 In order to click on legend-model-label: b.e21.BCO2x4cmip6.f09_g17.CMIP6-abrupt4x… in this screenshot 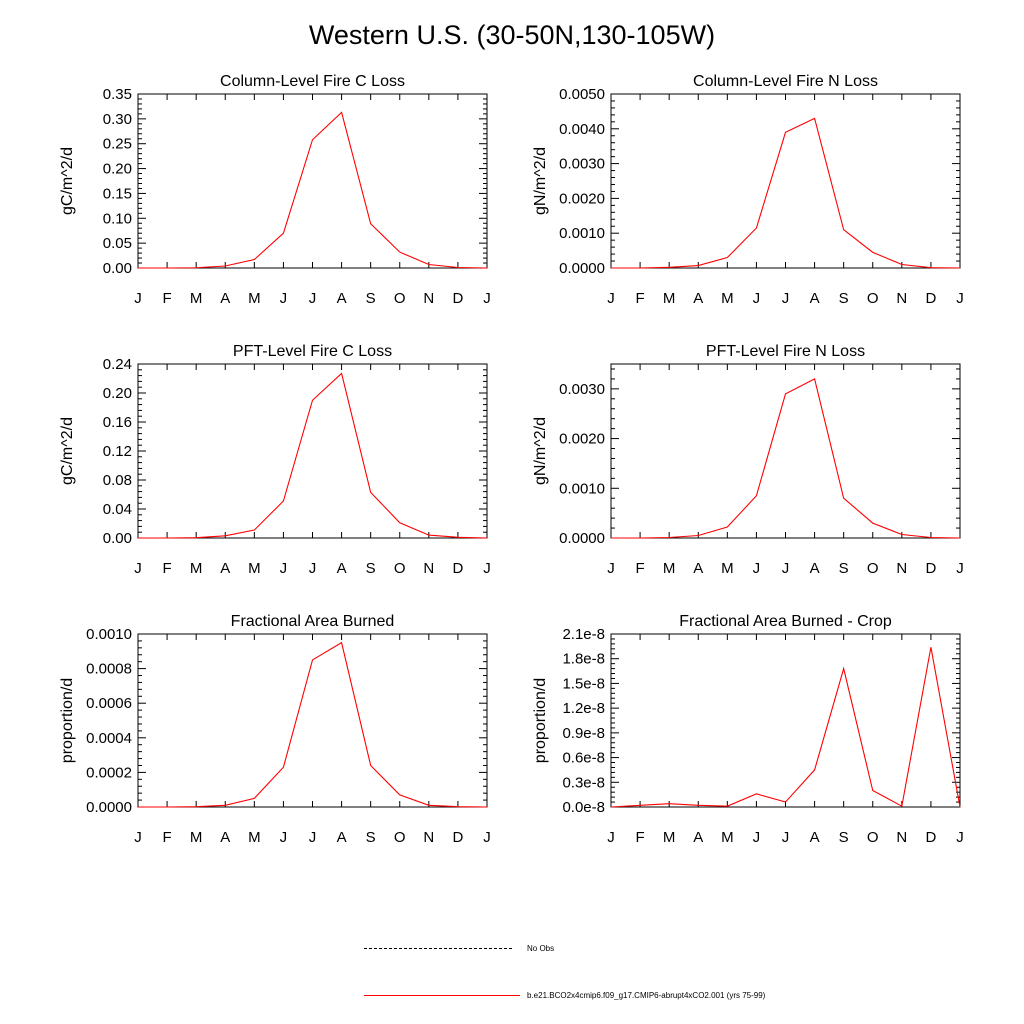, I will do `click(646, 995)`.